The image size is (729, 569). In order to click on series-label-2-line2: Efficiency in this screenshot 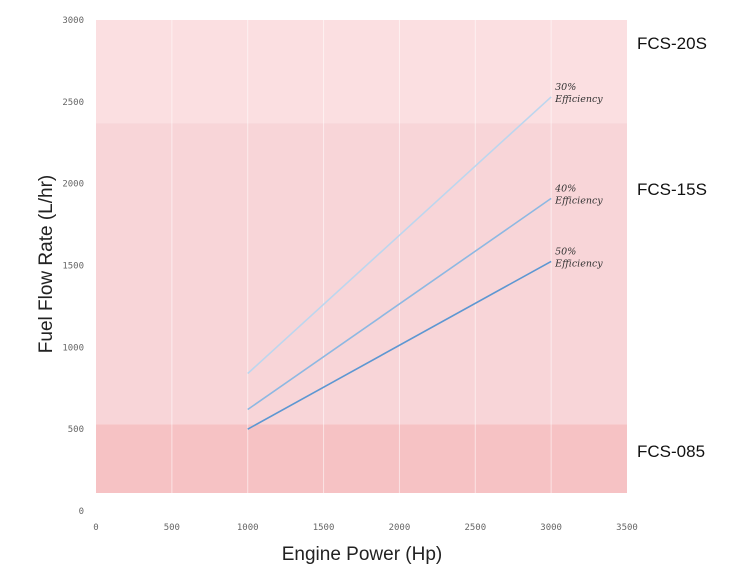, I will do `click(578, 263)`.